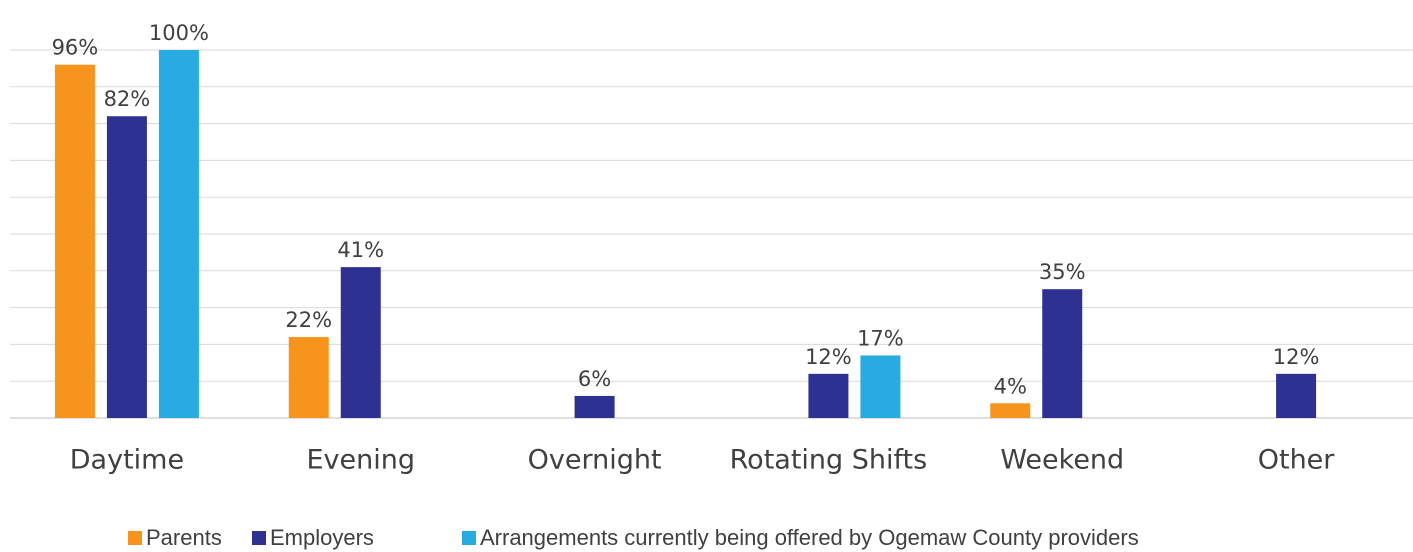 Image resolution: width=1413 pixels, height=552 pixels. Describe the element at coordinates (1062, 460) in the screenshot. I see `x-tick-label: Weekend` at that location.